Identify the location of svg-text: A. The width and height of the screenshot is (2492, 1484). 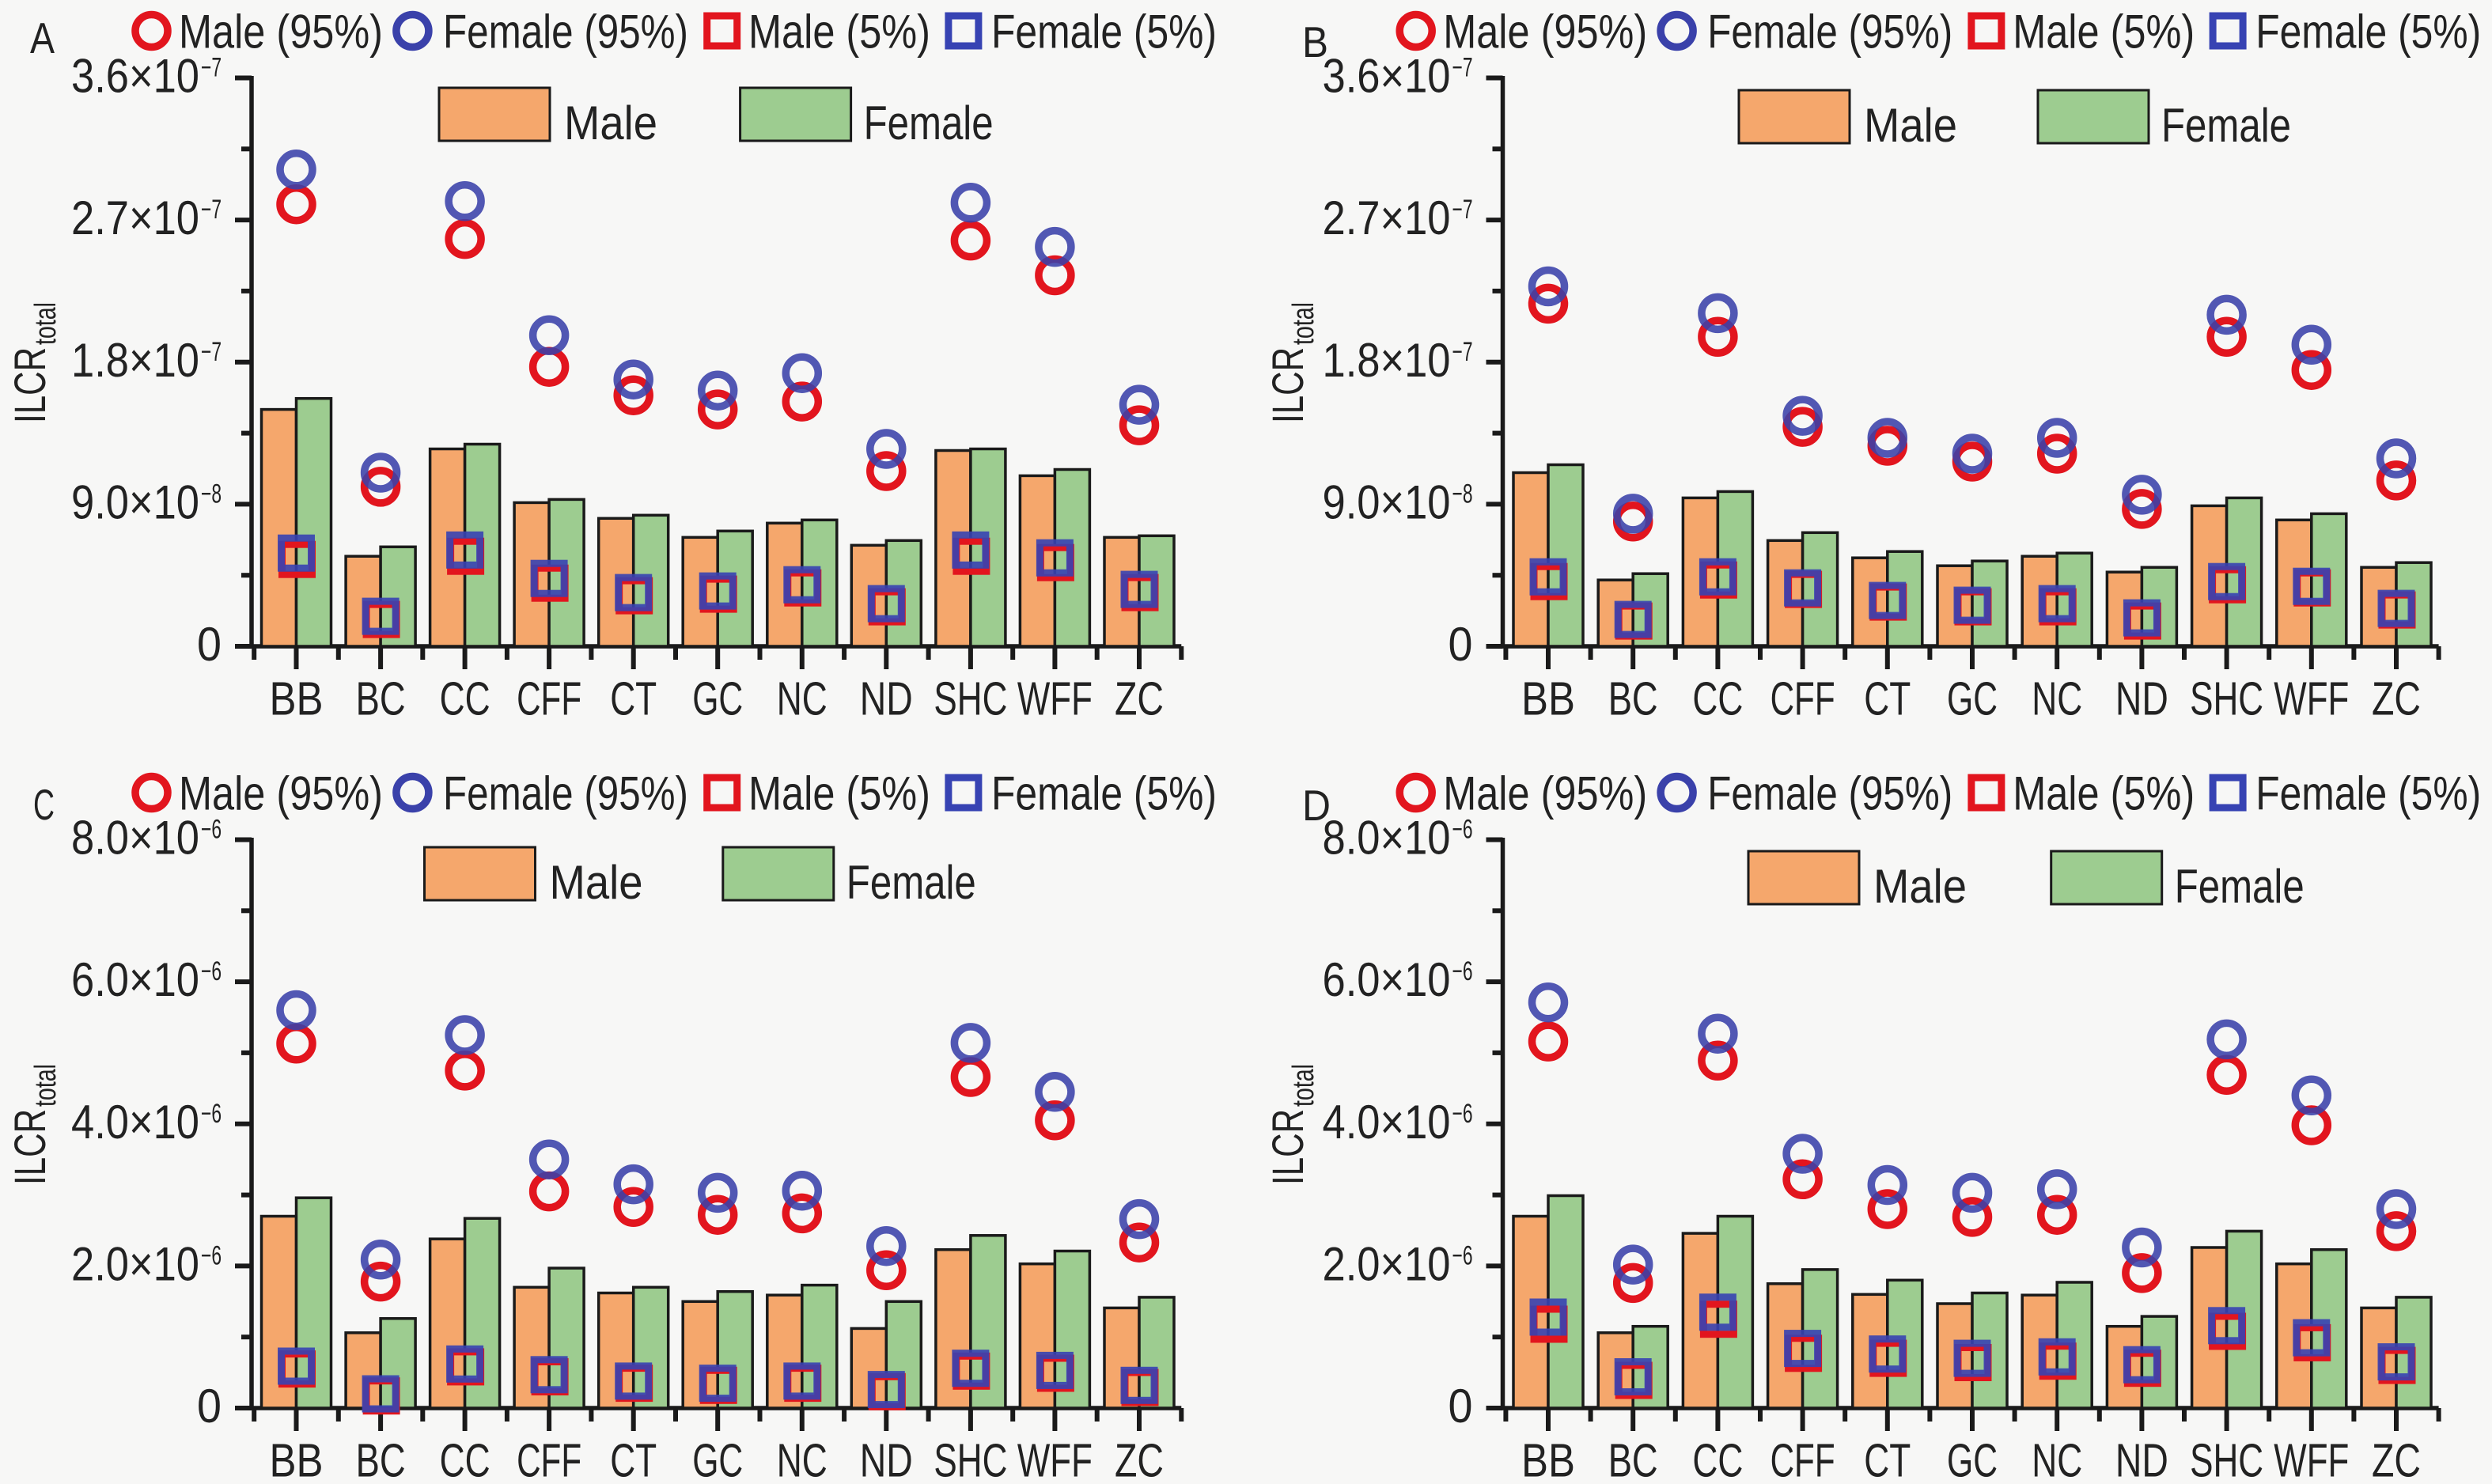
(42, 37).